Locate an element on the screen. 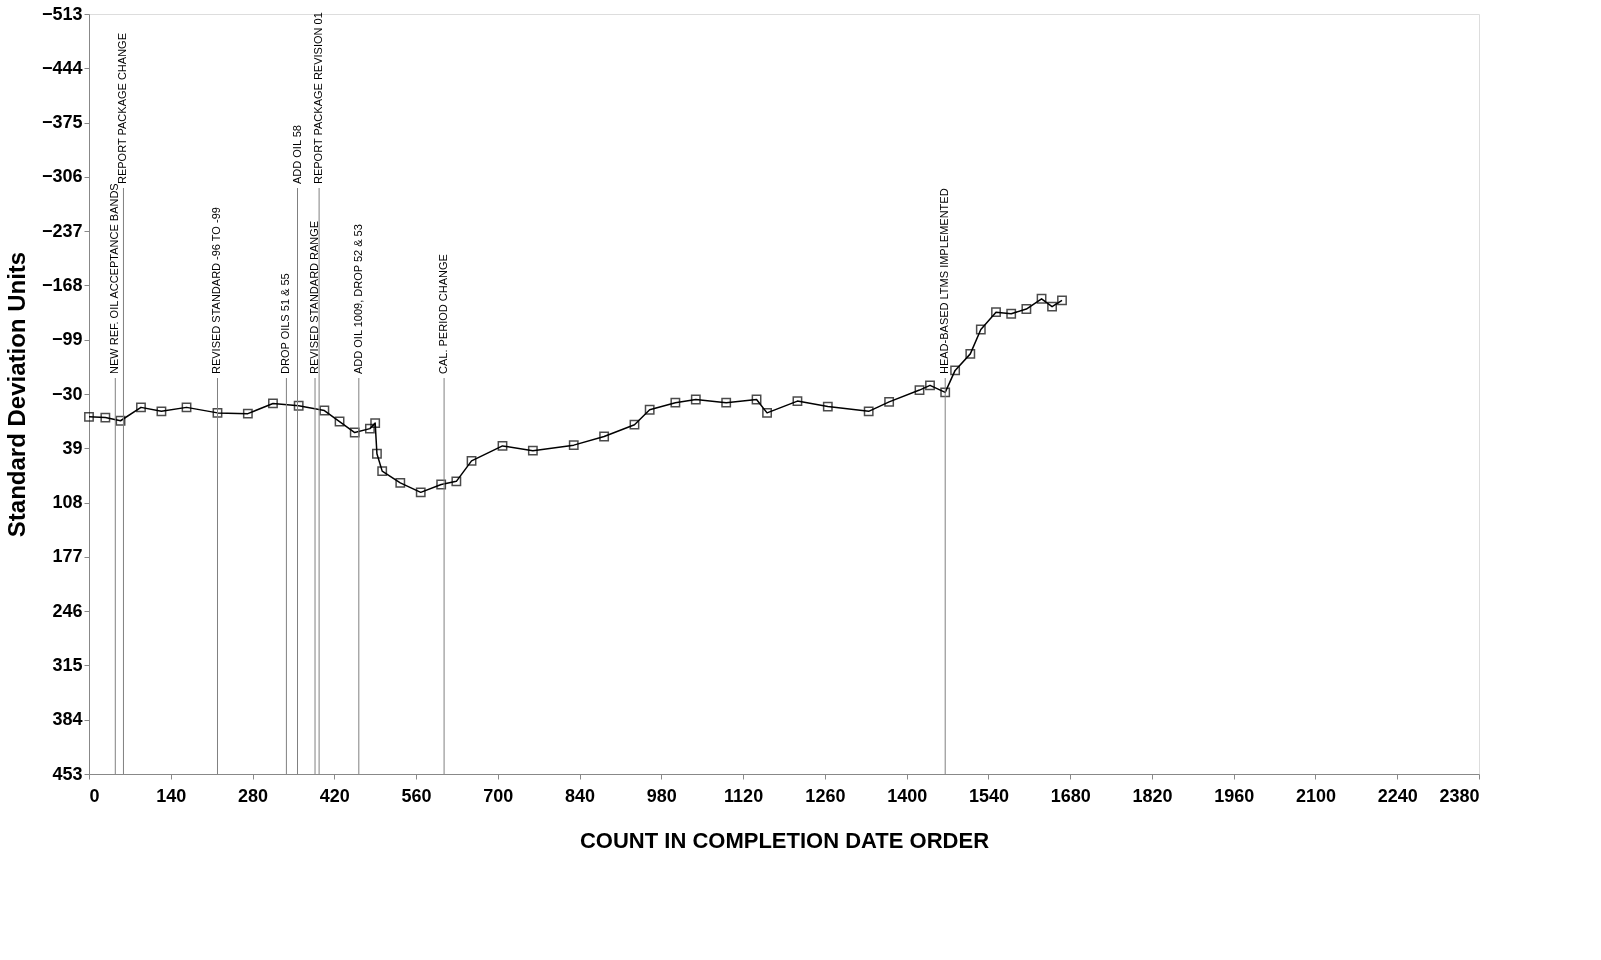 Image resolution: width=1601 pixels, height=960 pixels. y-axis-title: Standard Deviation Units is located at coordinates (16, 394).